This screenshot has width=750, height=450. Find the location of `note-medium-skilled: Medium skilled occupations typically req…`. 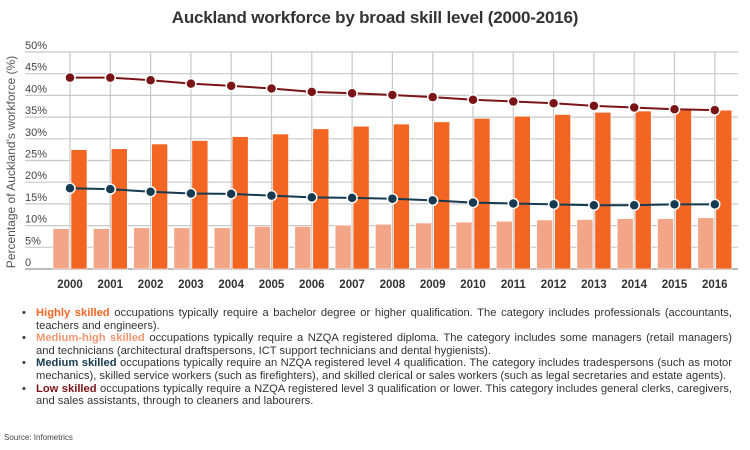

note-medium-skilled: Medium skilled occupations typically req… is located at coordinates (377, 369).